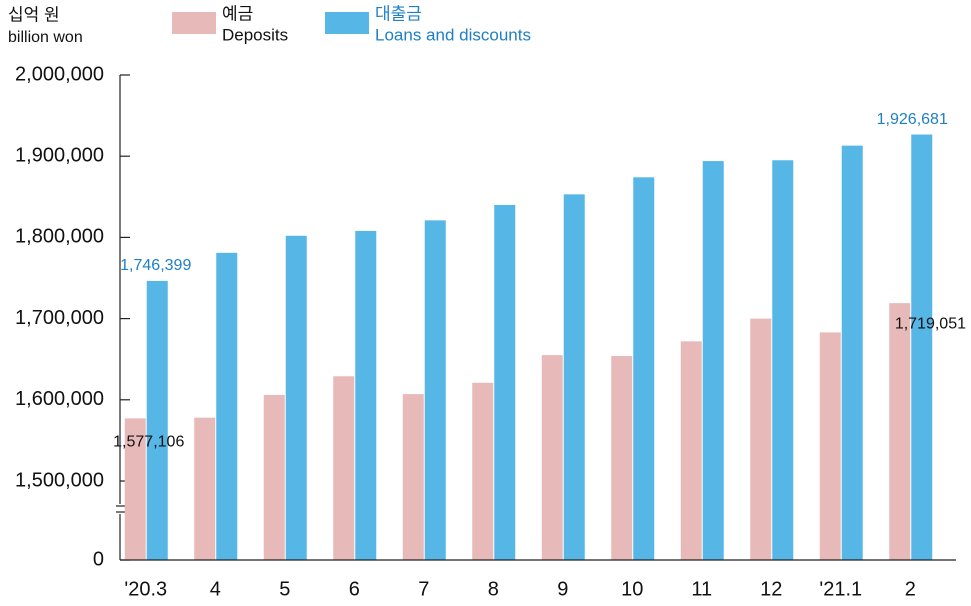 This screenshot has width=971, height=606. Describe the element at coordinates (34, 14) in the screenshot. I see `unit-label: 십억 원` at that location.